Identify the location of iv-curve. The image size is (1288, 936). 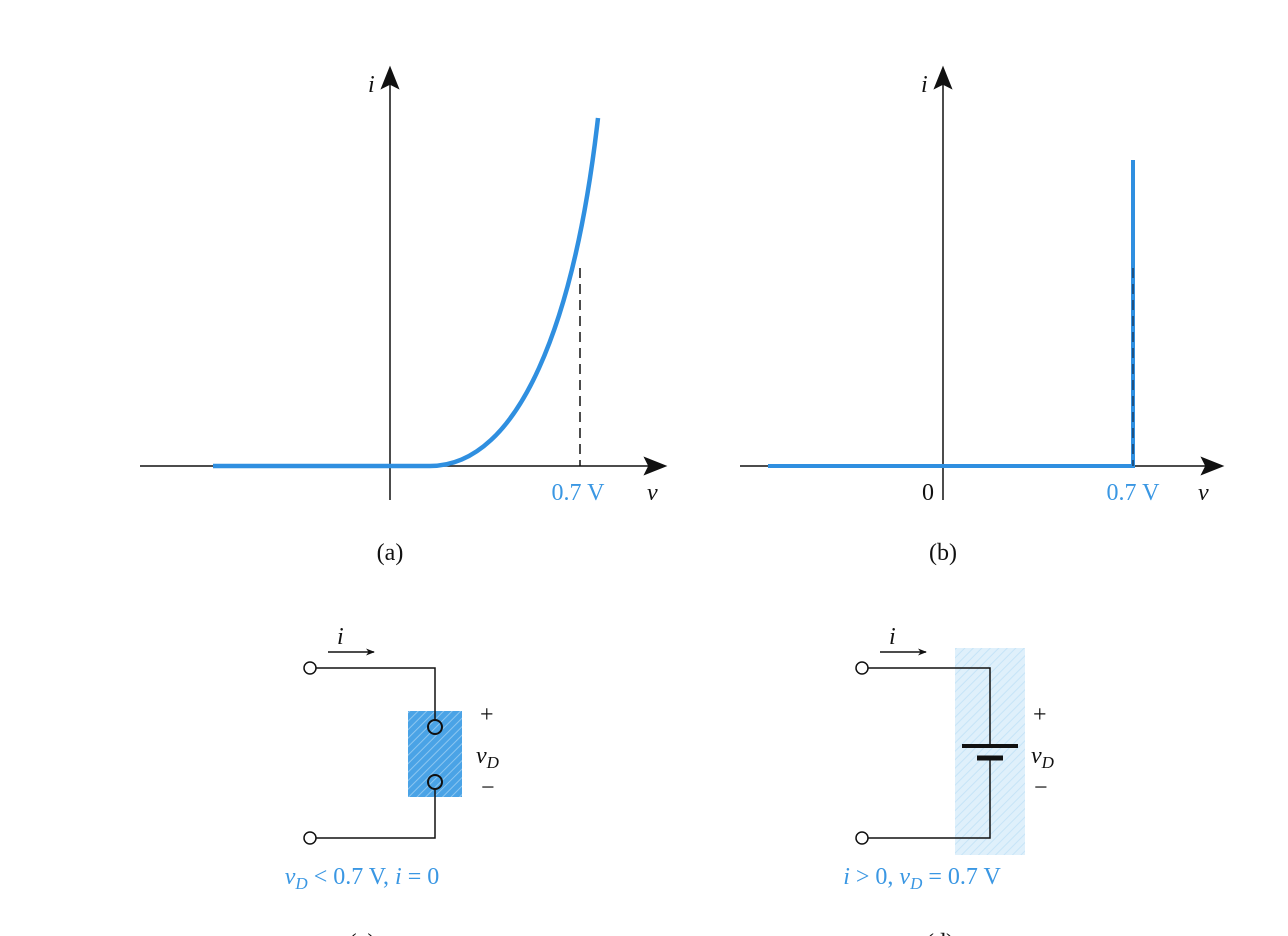
(407, 293).